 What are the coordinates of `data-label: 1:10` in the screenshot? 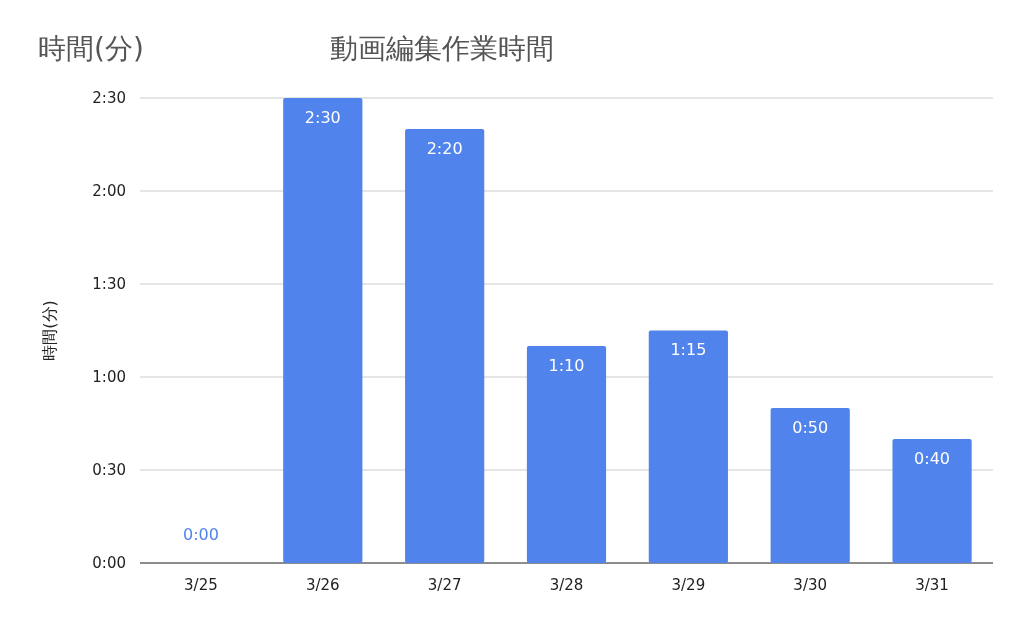 It's located at (566, 365).